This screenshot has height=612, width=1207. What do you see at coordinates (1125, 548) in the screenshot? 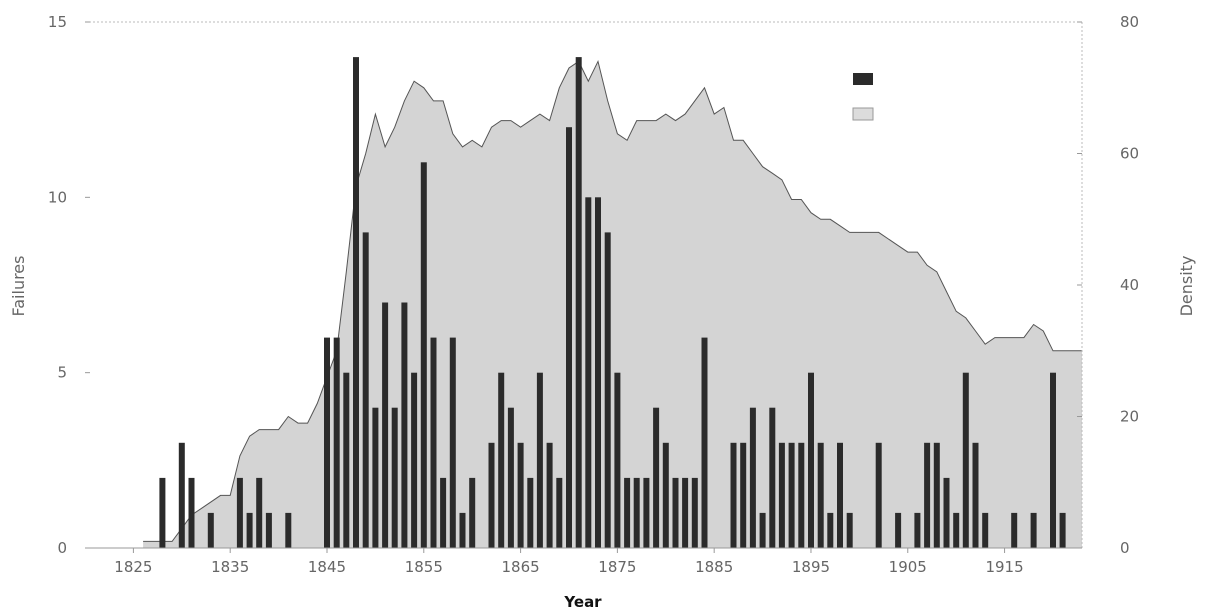
I see `y2-tick-label: 0` at bounding box center [1125, 548].